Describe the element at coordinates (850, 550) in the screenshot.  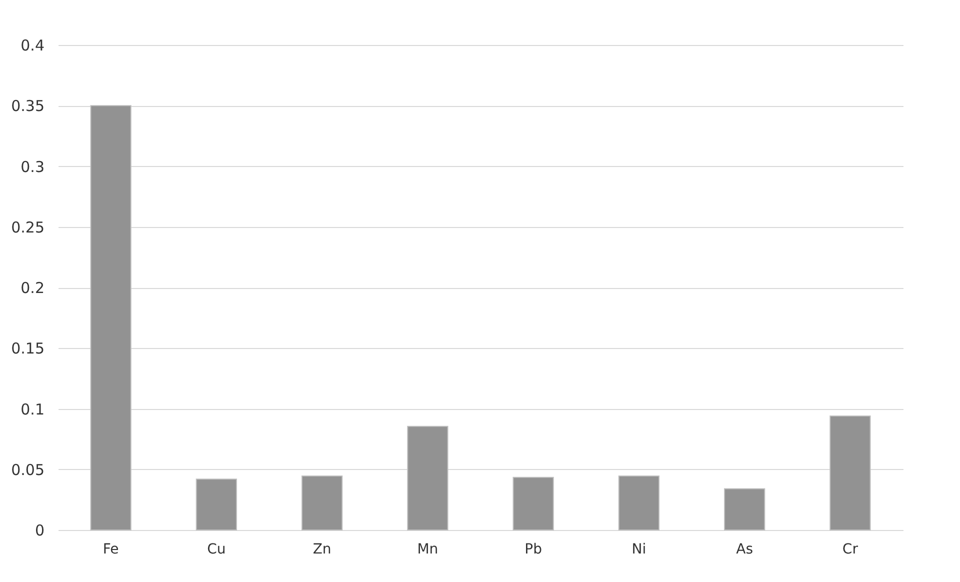
I see `x-tick-label: Cr` at that location.